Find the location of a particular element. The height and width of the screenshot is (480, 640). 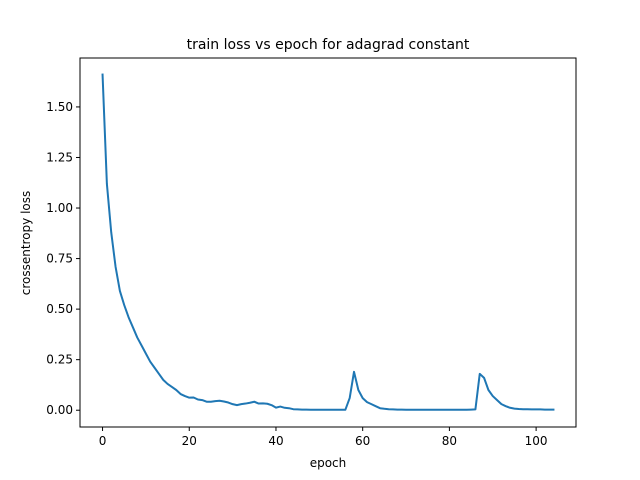

x-axis-label: epoch is located at coordinates (328, 463).